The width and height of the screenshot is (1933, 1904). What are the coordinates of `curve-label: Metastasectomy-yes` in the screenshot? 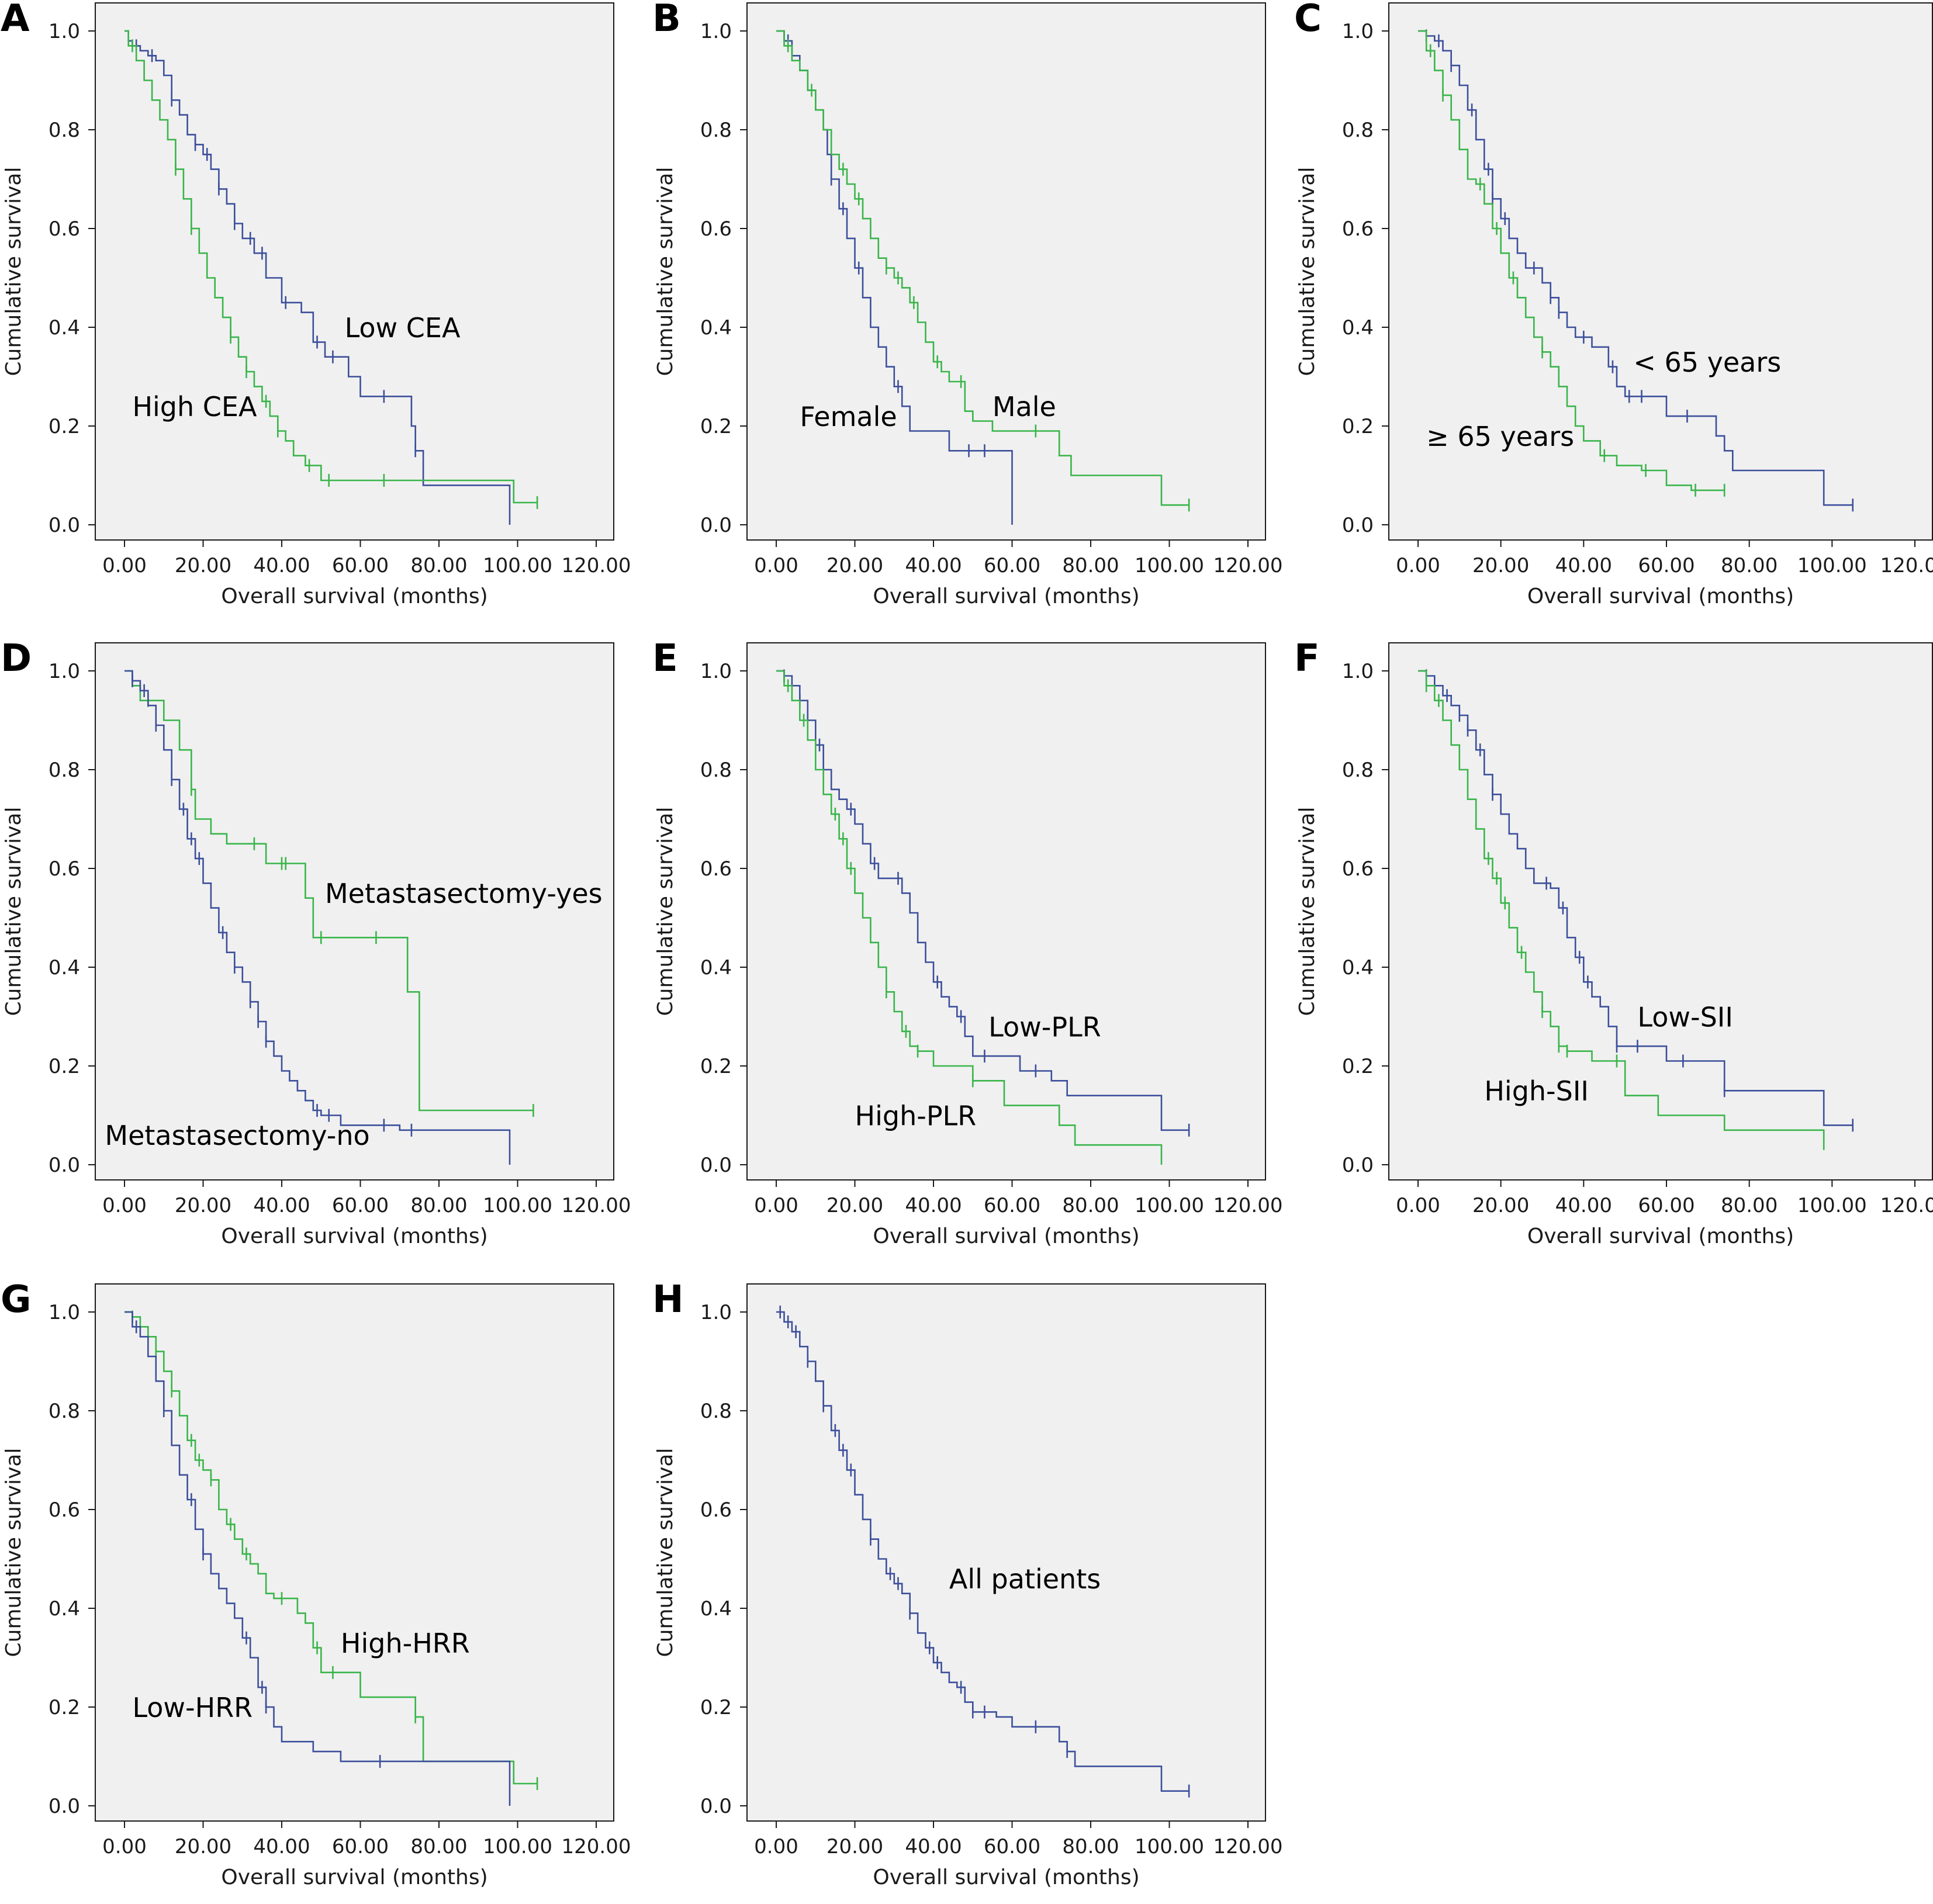 It's located at (464, 893).